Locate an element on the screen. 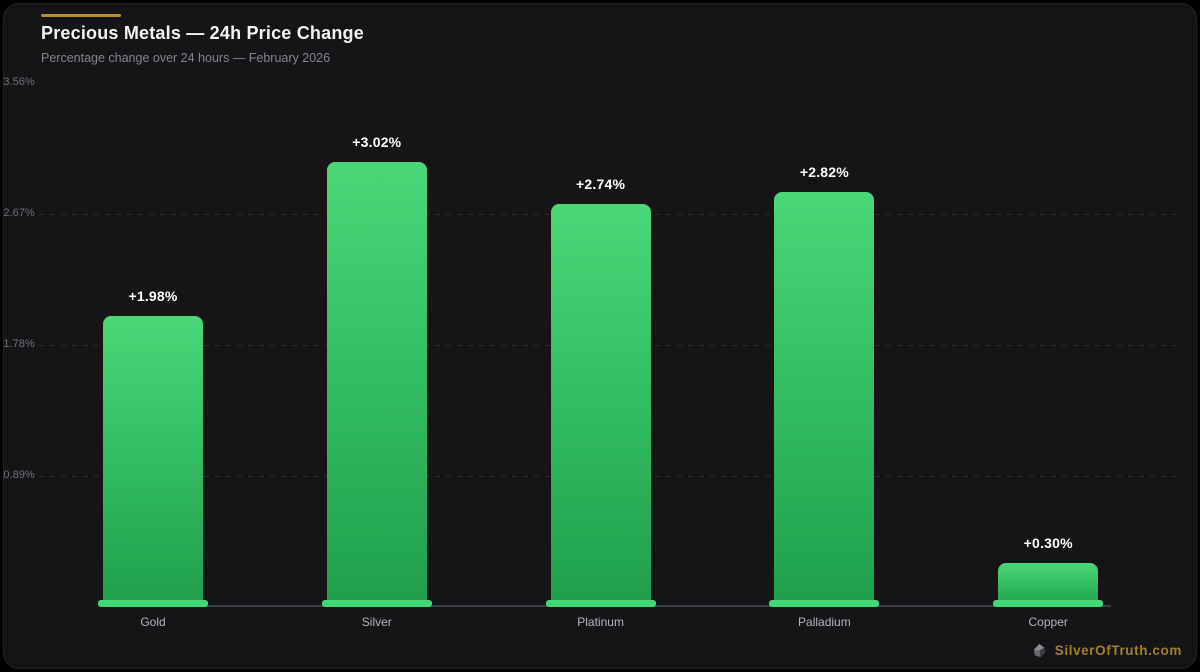 The image size is (1200, 672). brand-footer: SilverOfTruth.com is located at coordinates (1107, 650).